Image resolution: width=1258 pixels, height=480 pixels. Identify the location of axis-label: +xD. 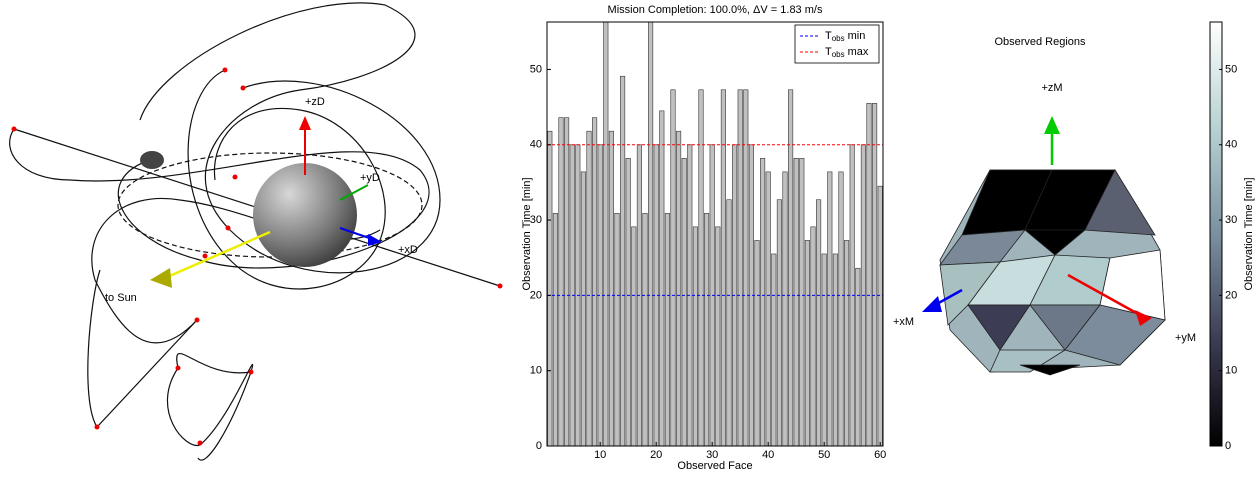
(408, 250).